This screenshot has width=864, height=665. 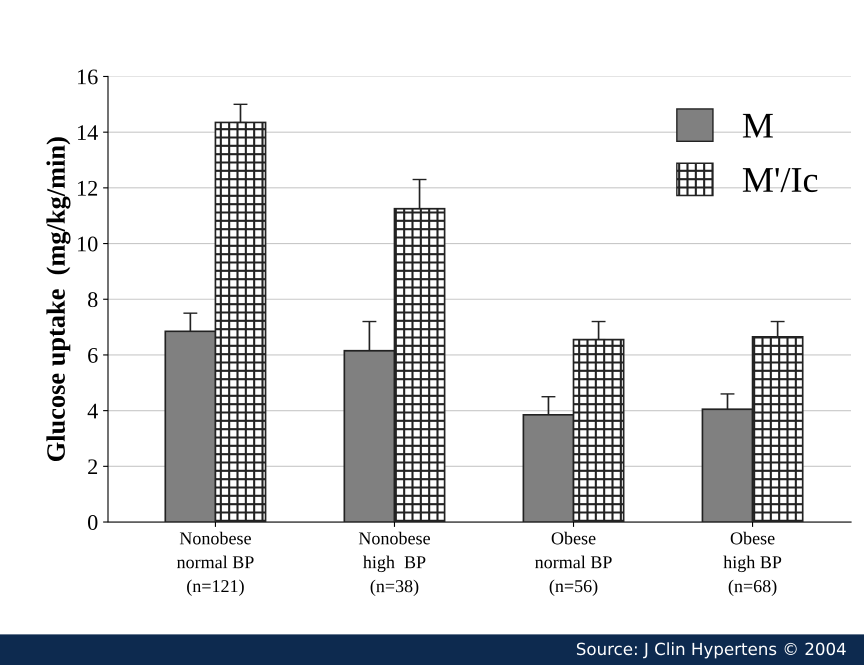 What do you see at coordinates (88, 76) in the screenshot?
I see `y-tick-label: 16` at bounding box center [88, 76].